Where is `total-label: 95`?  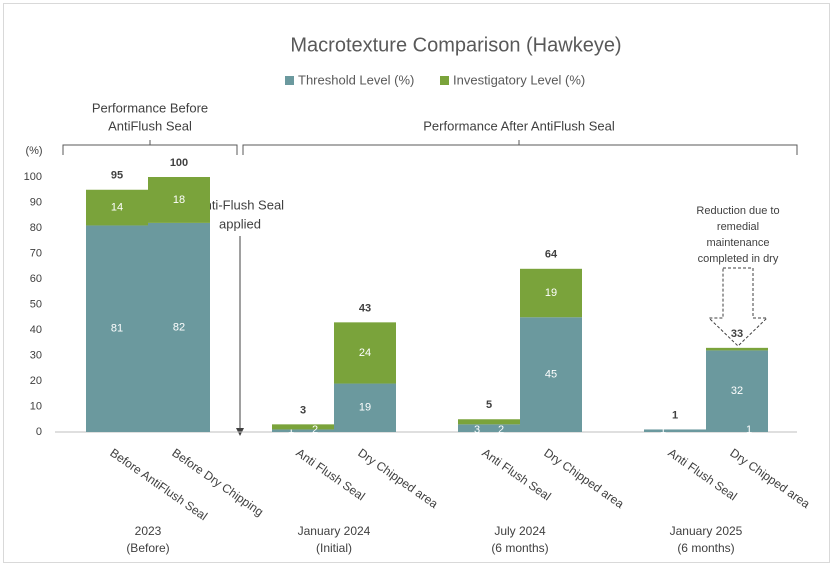 total-label: 95 is located at coordinates (117, 176).